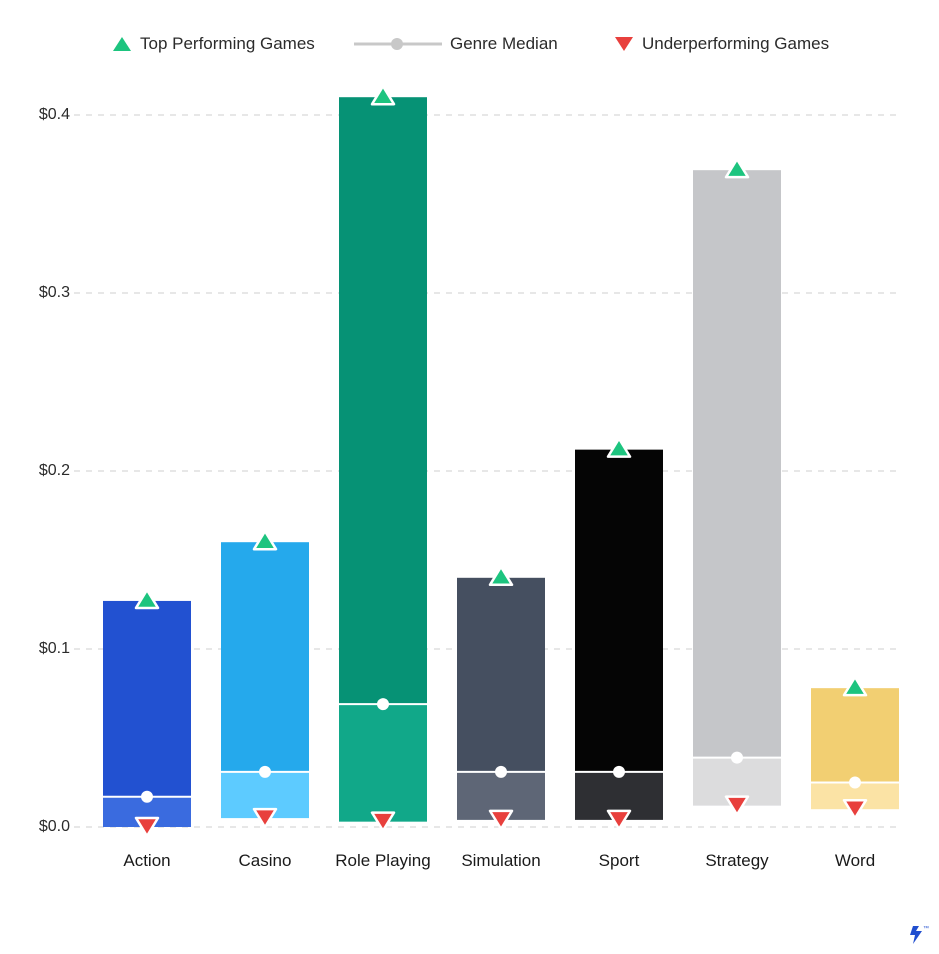 The image size is (939, 954). I want to click on svg-text: ™, so click(926, 928).